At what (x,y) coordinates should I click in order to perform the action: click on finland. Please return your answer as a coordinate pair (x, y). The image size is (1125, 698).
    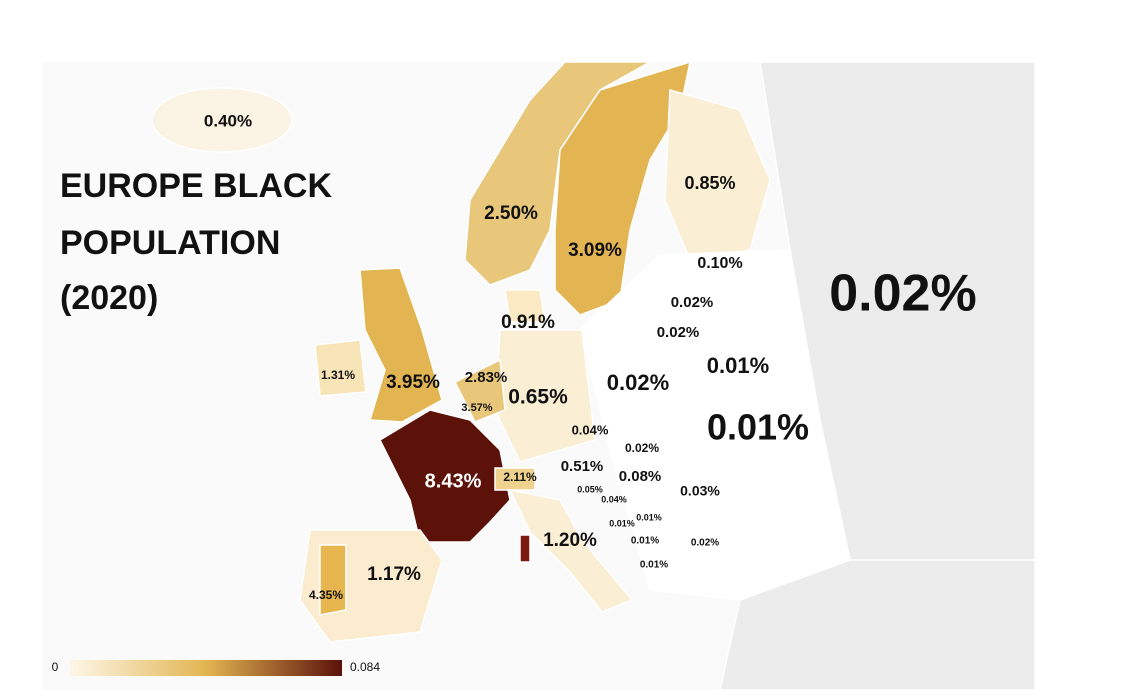
    Looking at the image, I should click on (717, 175).